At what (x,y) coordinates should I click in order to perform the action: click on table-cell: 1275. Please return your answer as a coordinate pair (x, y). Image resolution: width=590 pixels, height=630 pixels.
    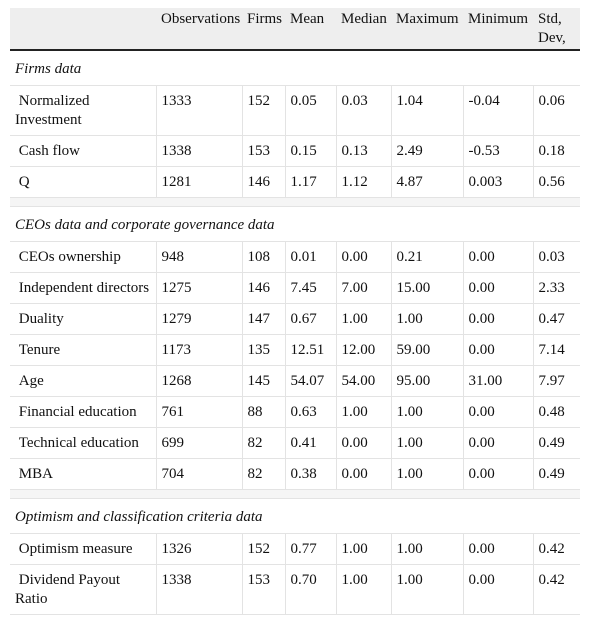
    Looking at the image, I should click on (199, 288).